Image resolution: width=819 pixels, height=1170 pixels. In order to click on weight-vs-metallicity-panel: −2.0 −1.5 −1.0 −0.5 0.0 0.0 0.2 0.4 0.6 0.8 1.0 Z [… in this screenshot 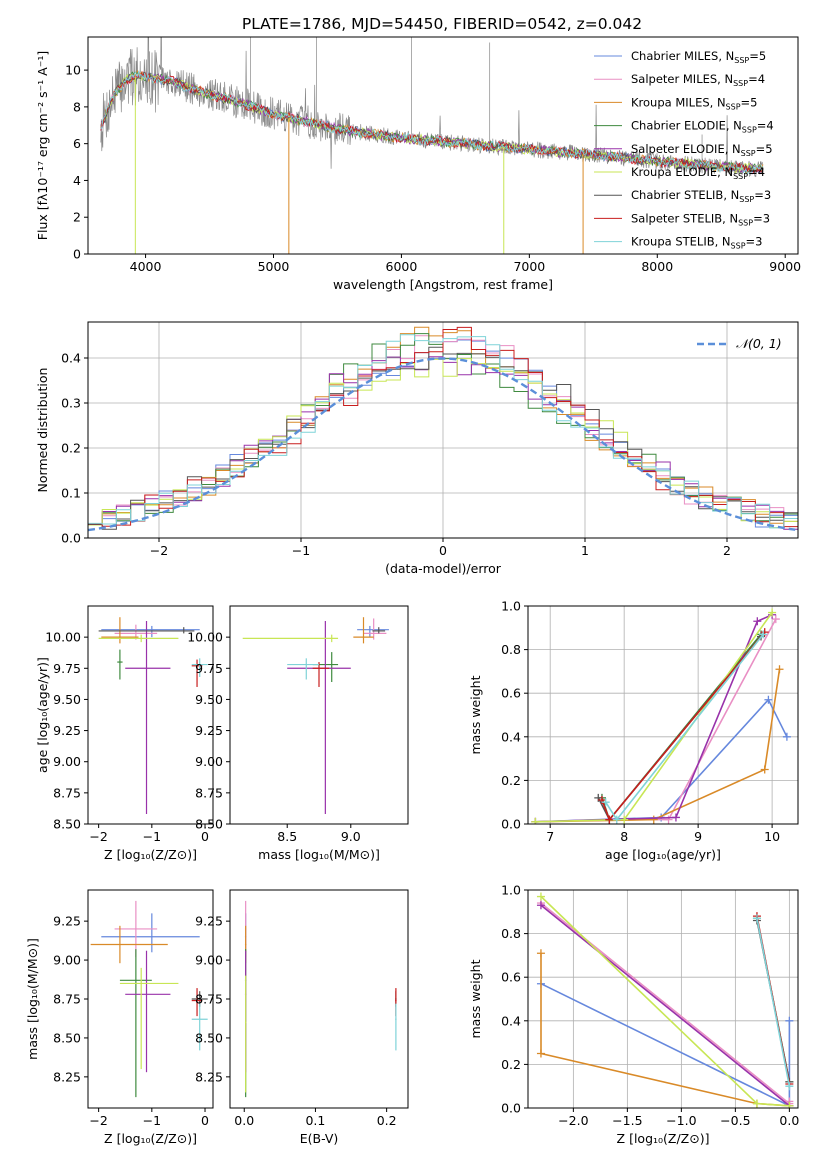, I will do `click(633, 1015)`.